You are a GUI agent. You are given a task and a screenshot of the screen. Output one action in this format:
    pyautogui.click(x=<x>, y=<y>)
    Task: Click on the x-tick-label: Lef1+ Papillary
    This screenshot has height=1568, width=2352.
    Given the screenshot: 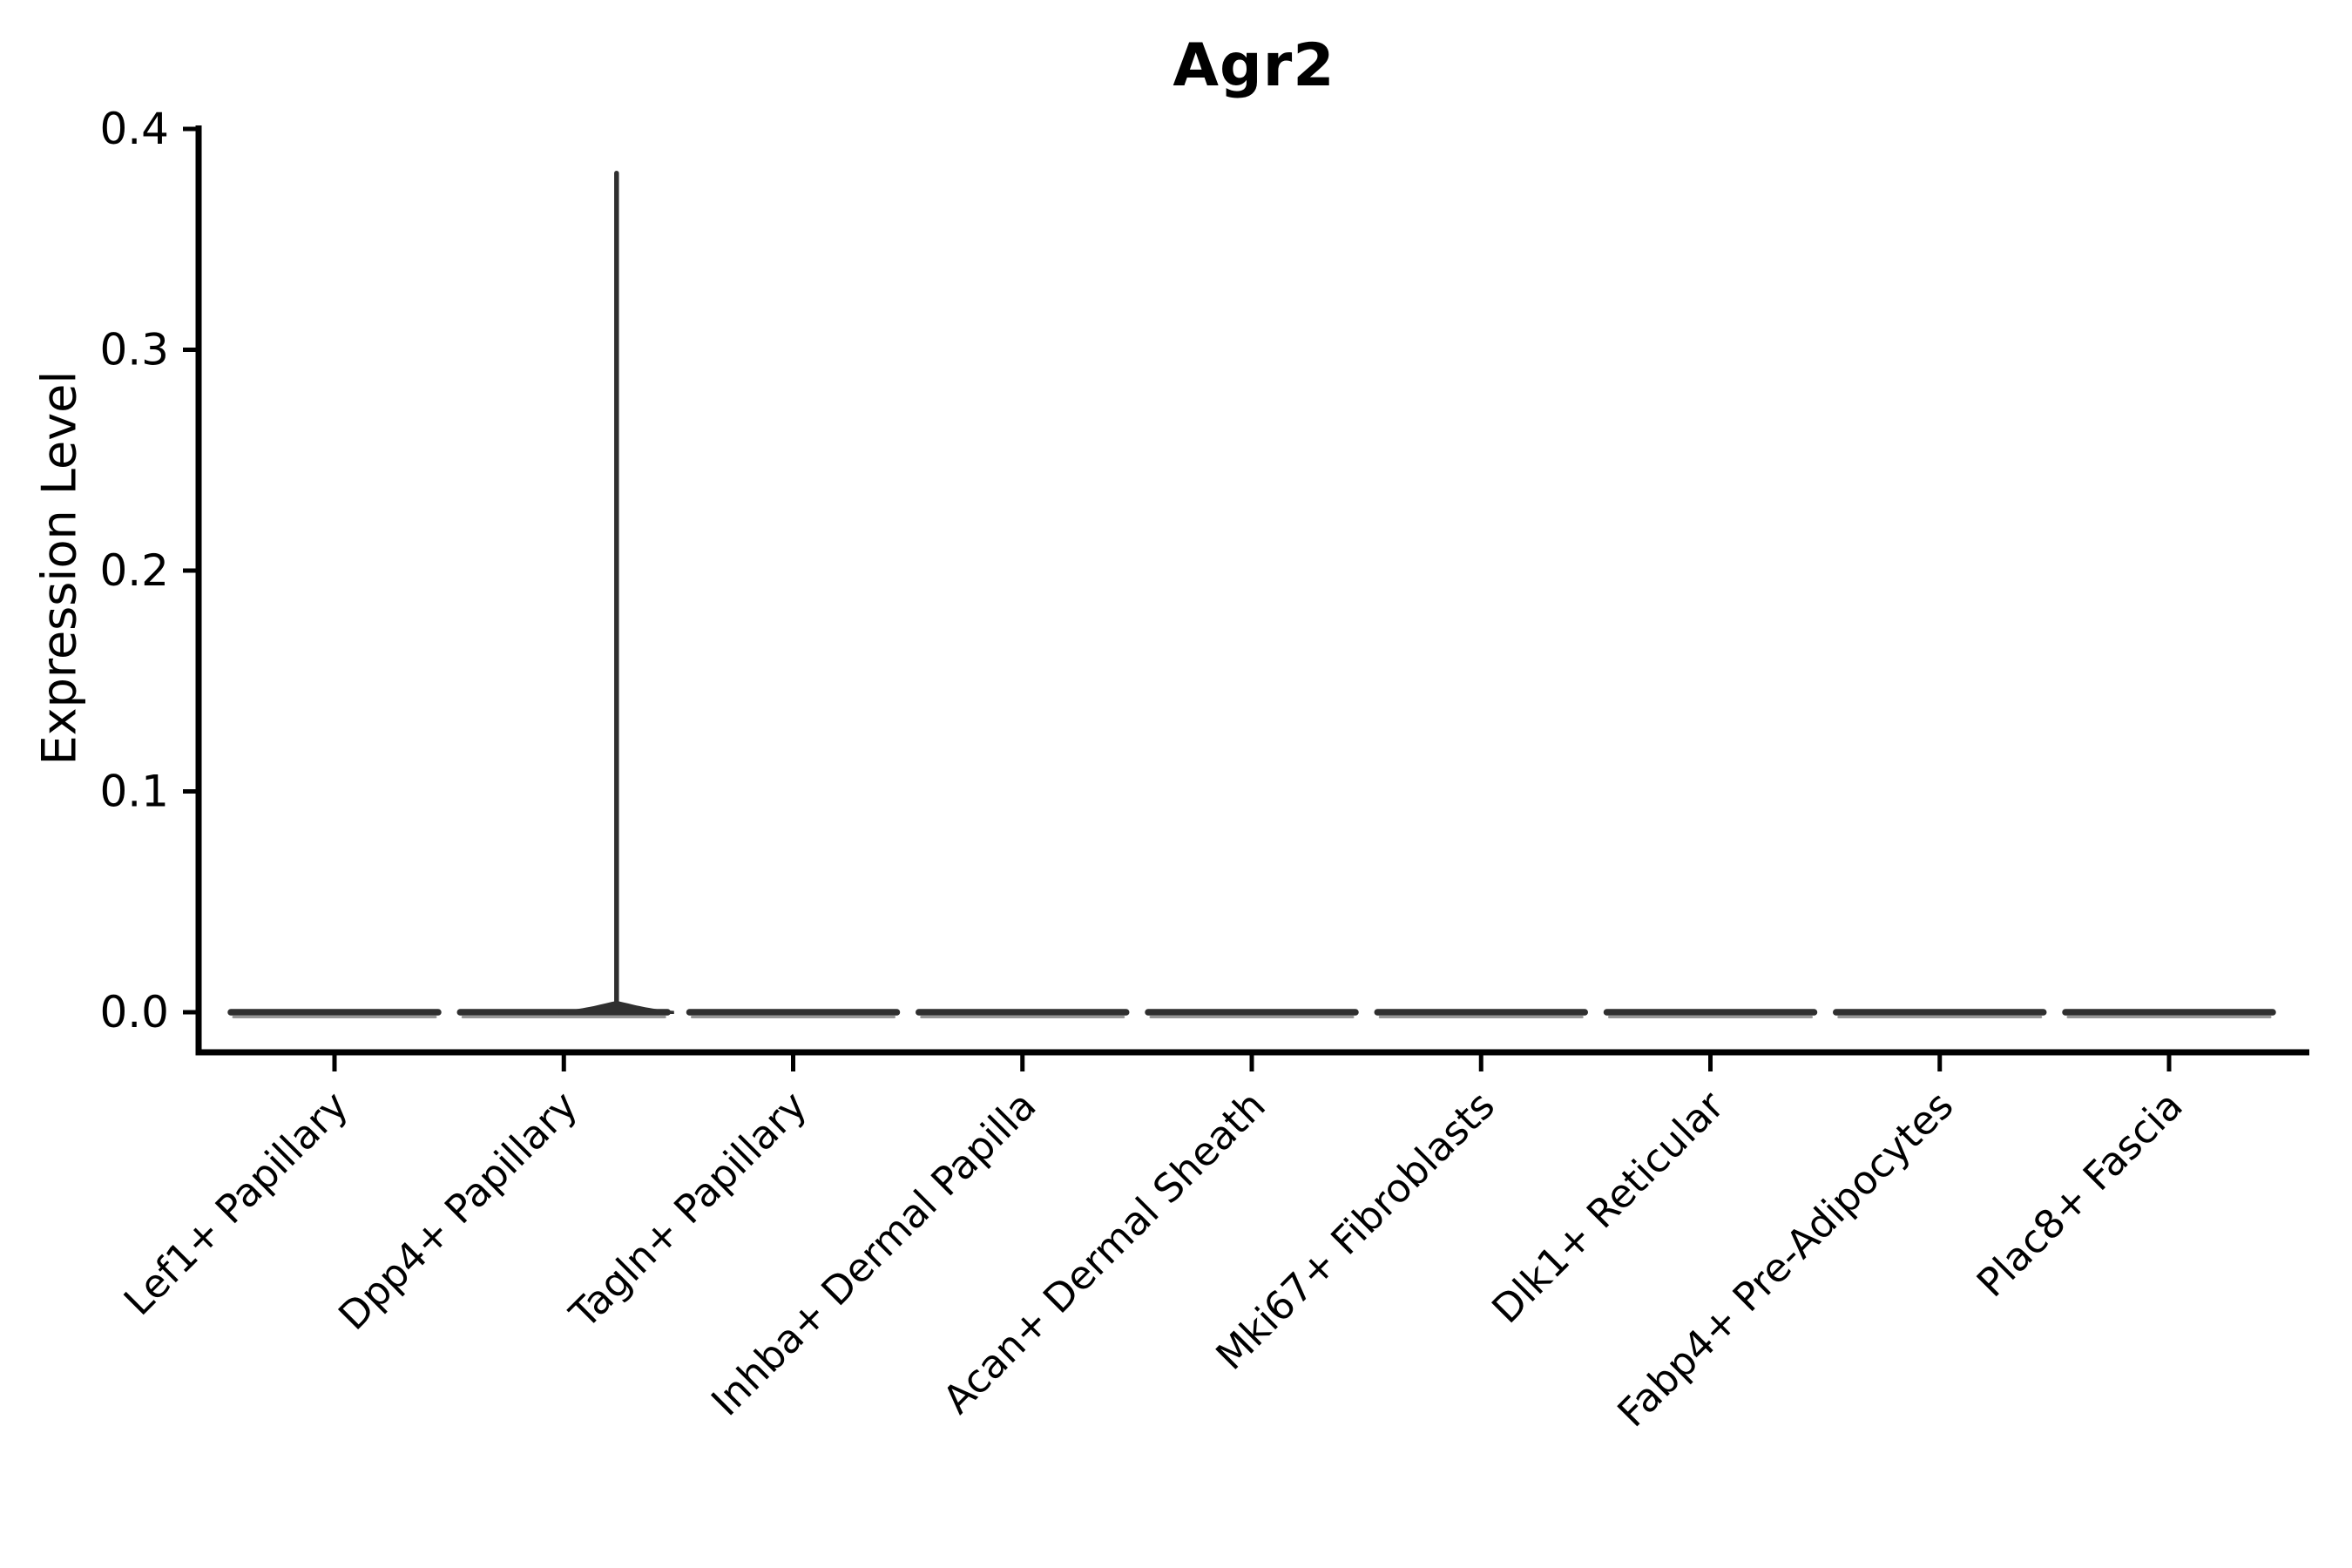 What is the action you would take?
    pyautogui.click(x=236, y=1203)
    